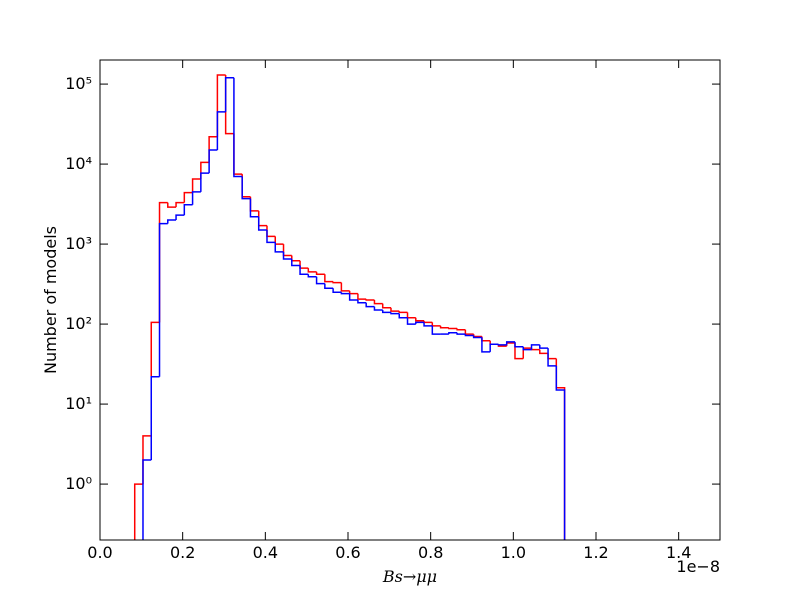  I want to click on x-tick-label: 0.6, so click(347, 552).